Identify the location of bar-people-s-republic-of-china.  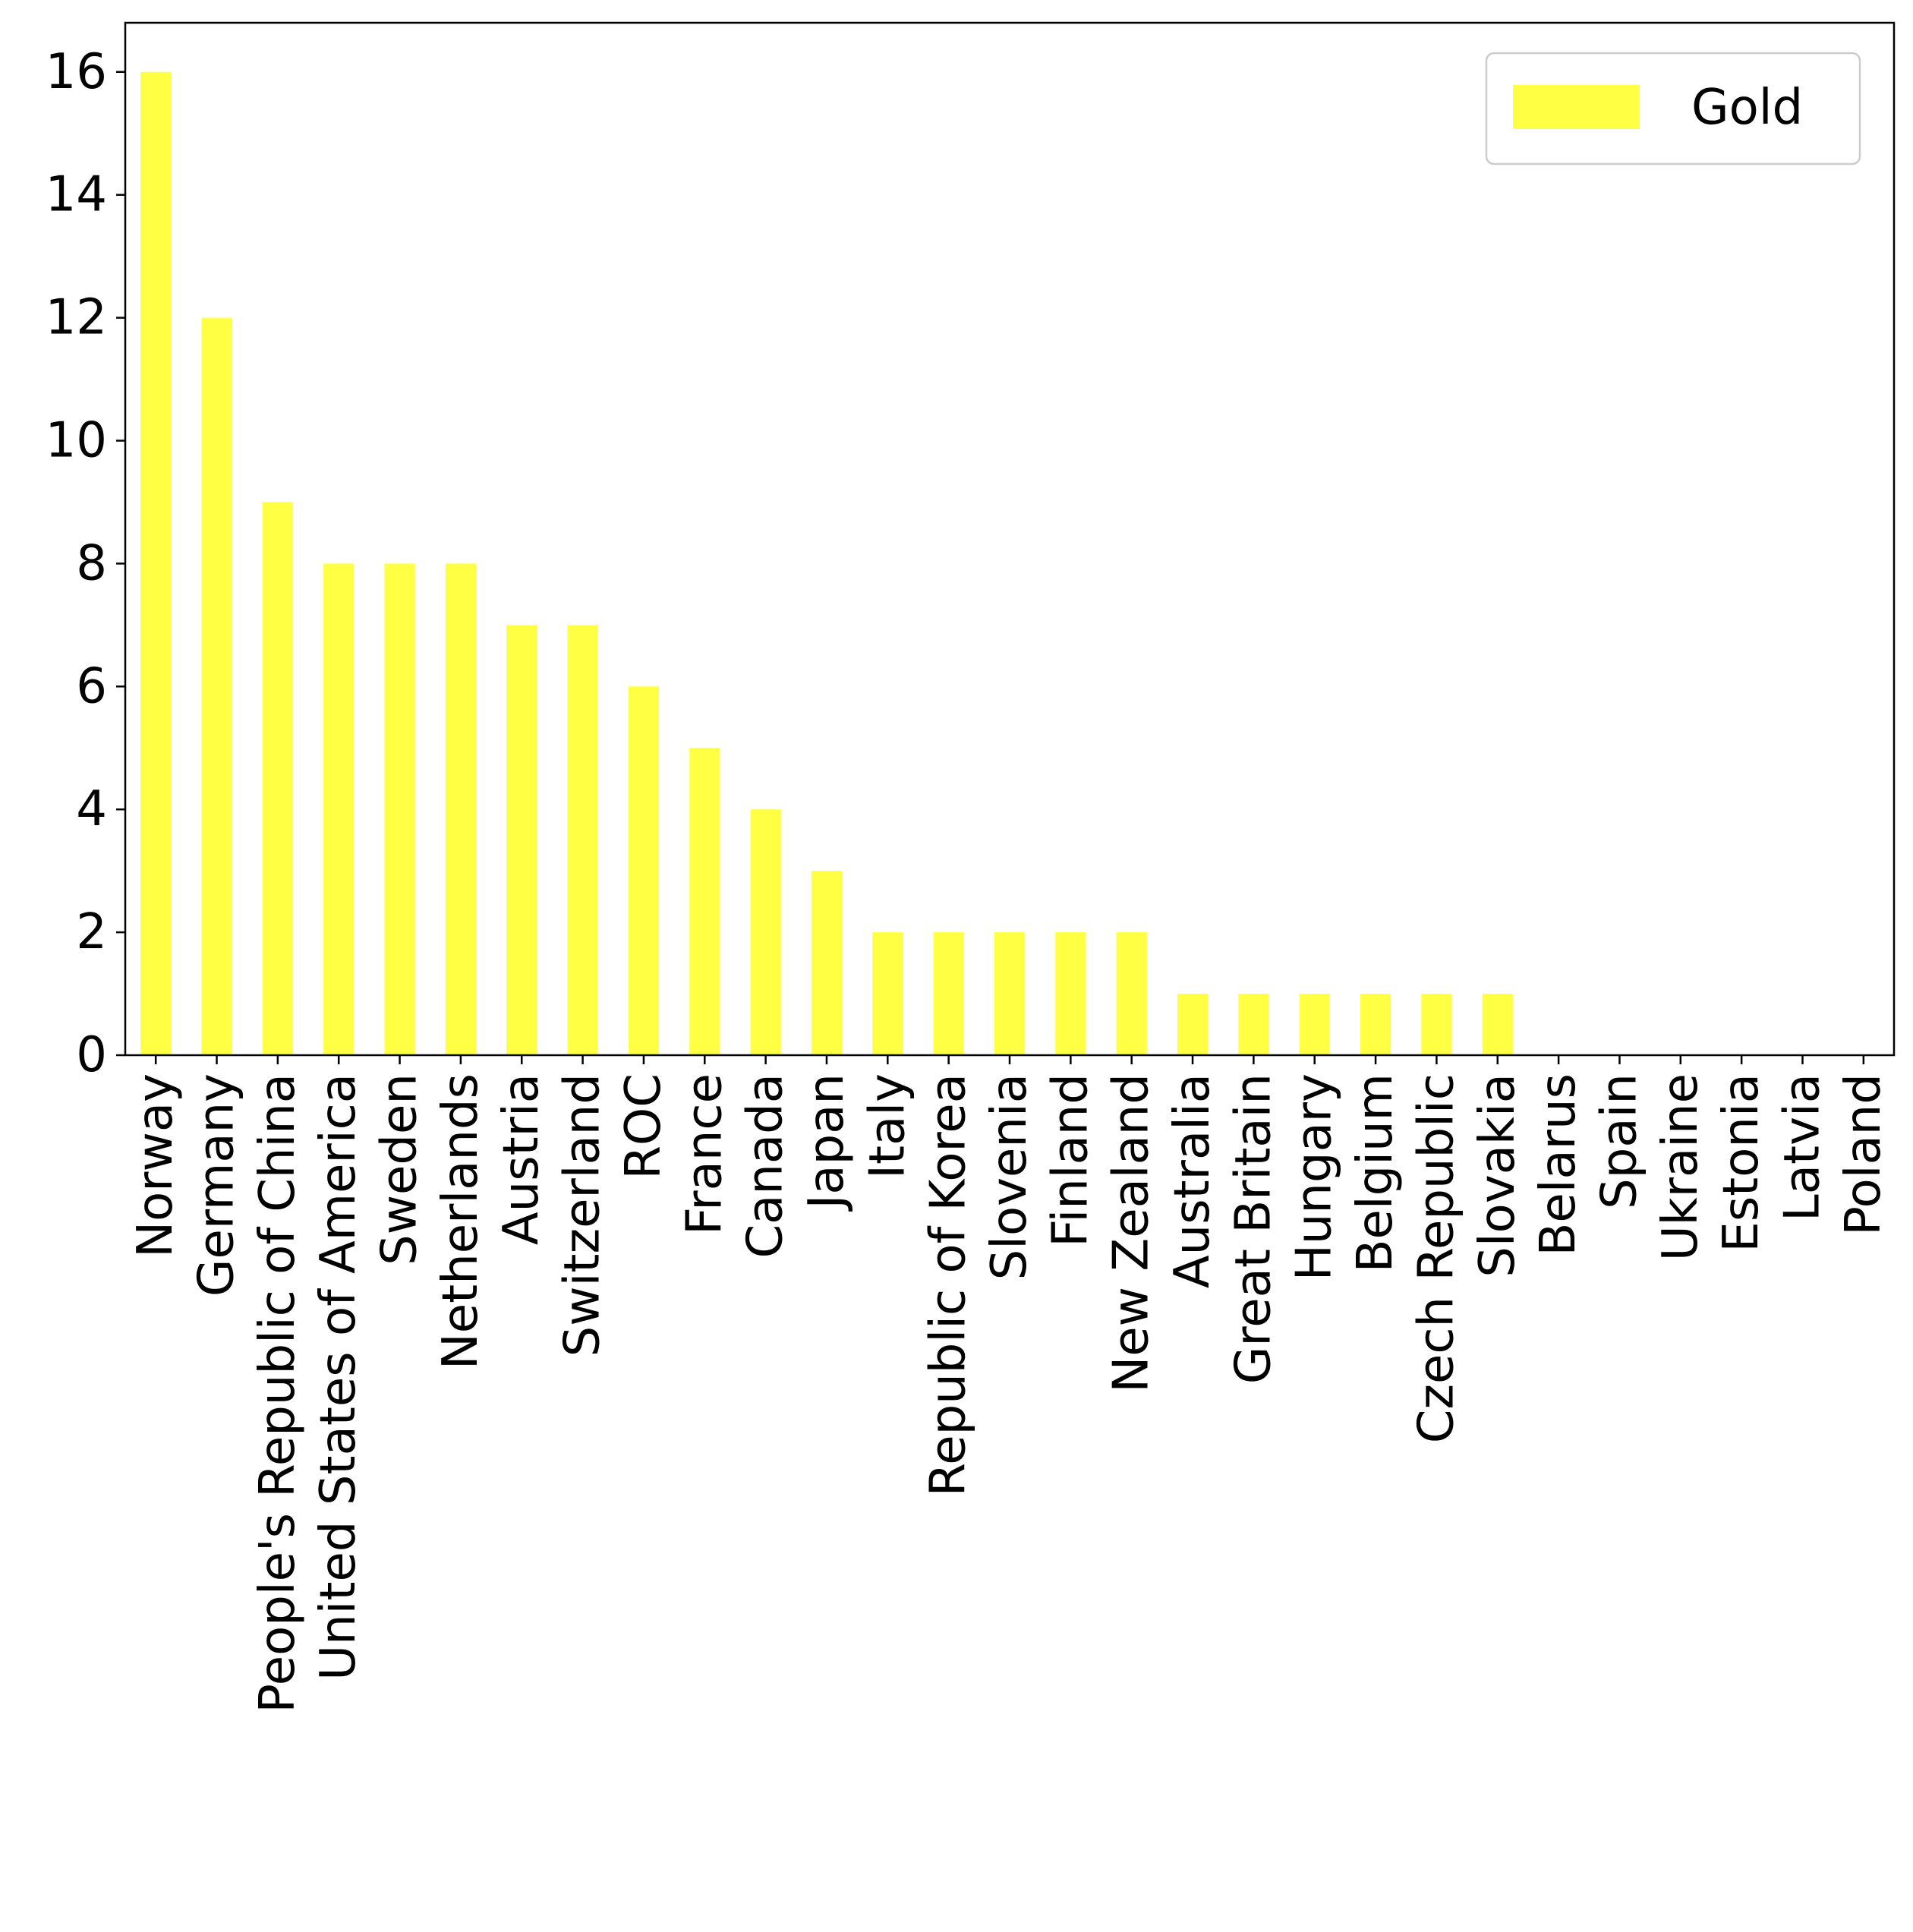
(277, 779).